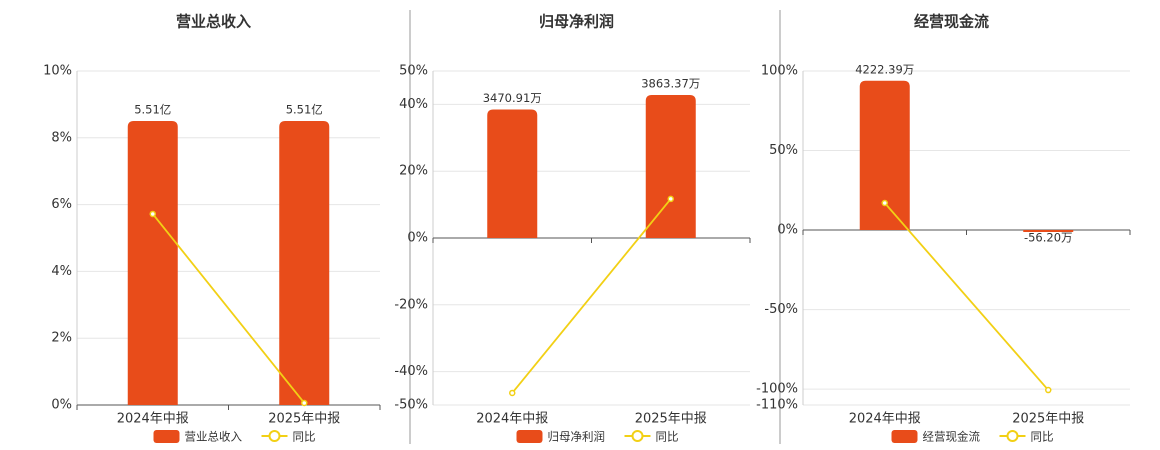 The width and height of the screenshot is (1160, 450). What do you see at coordinates (577, 437) in the screenshot?
I see `legend-label: 归母净利润` at bounding box center [577, 437].